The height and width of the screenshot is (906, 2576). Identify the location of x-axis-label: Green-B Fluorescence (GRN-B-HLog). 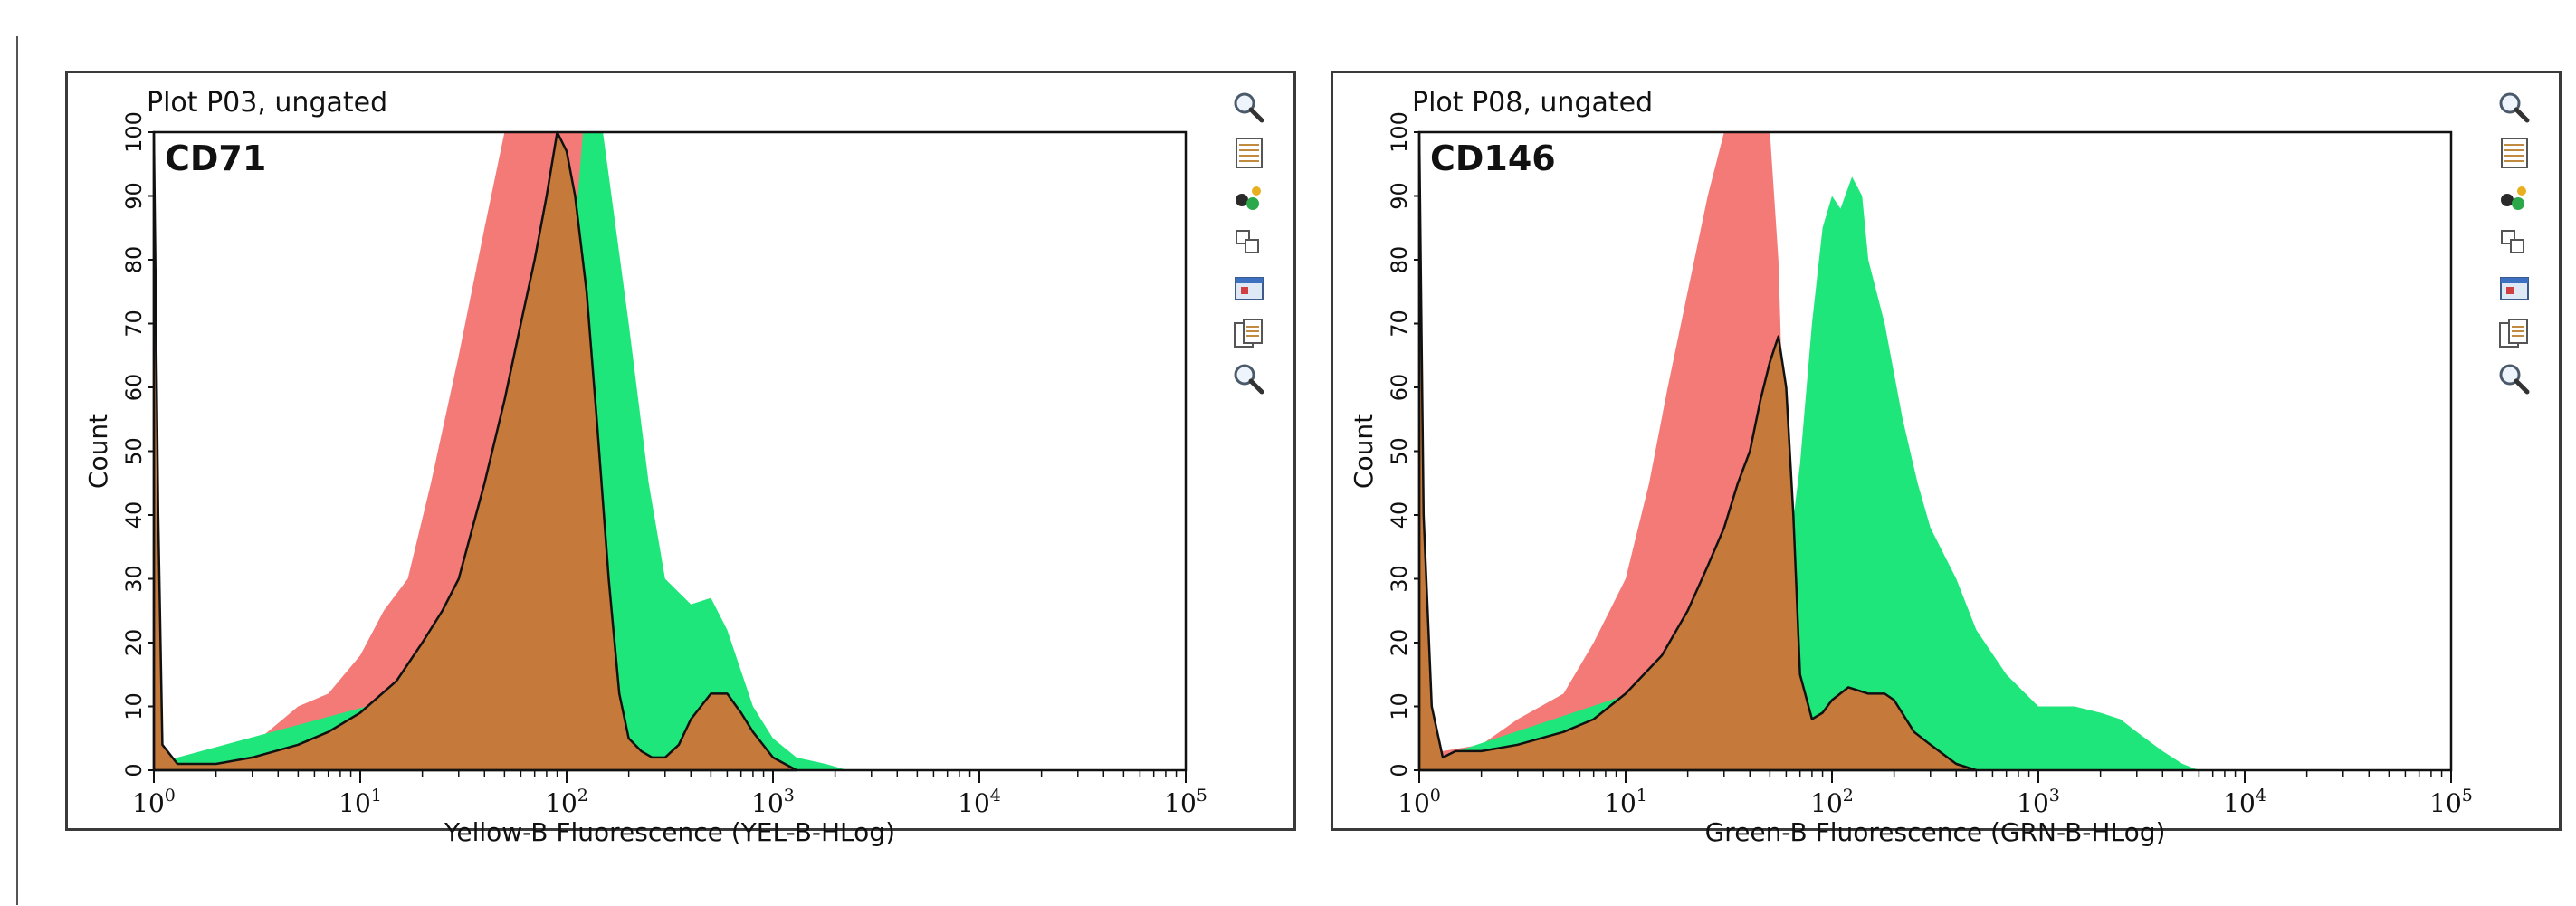
(1935, 832).